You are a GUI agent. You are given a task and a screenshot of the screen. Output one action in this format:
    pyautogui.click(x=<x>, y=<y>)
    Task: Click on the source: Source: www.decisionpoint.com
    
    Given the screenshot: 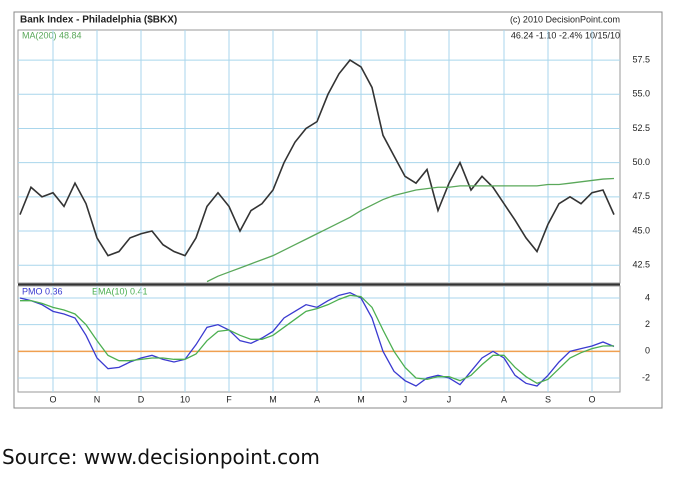 What is the action you would take?
    pyautogui.click(x=161, y=457)
    